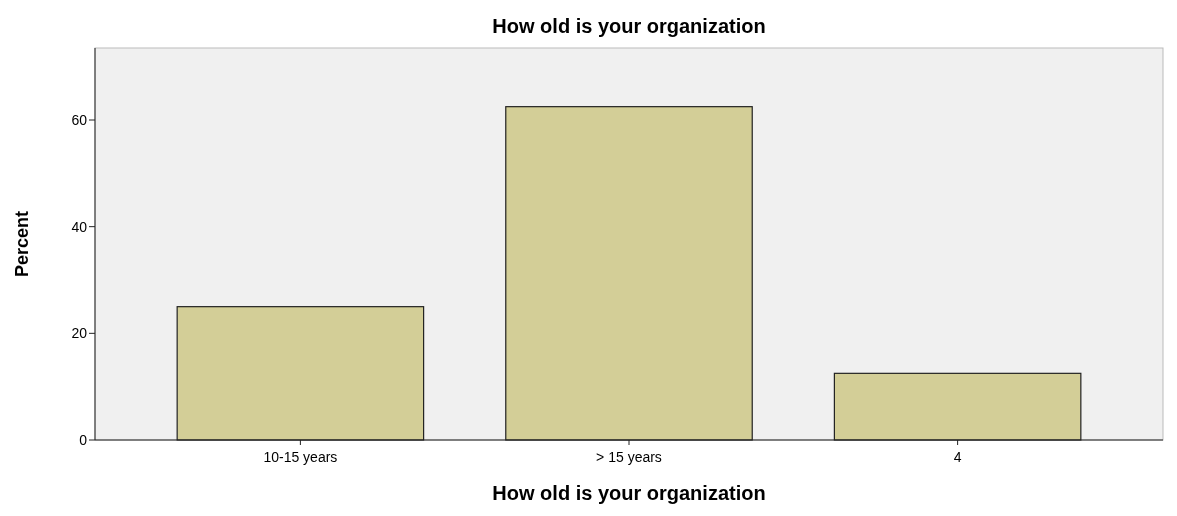  What do you see at coordinates (629, 26) in the screenshot?
I see `chart-title: How old is your organization` at bounding box center [629, 26].